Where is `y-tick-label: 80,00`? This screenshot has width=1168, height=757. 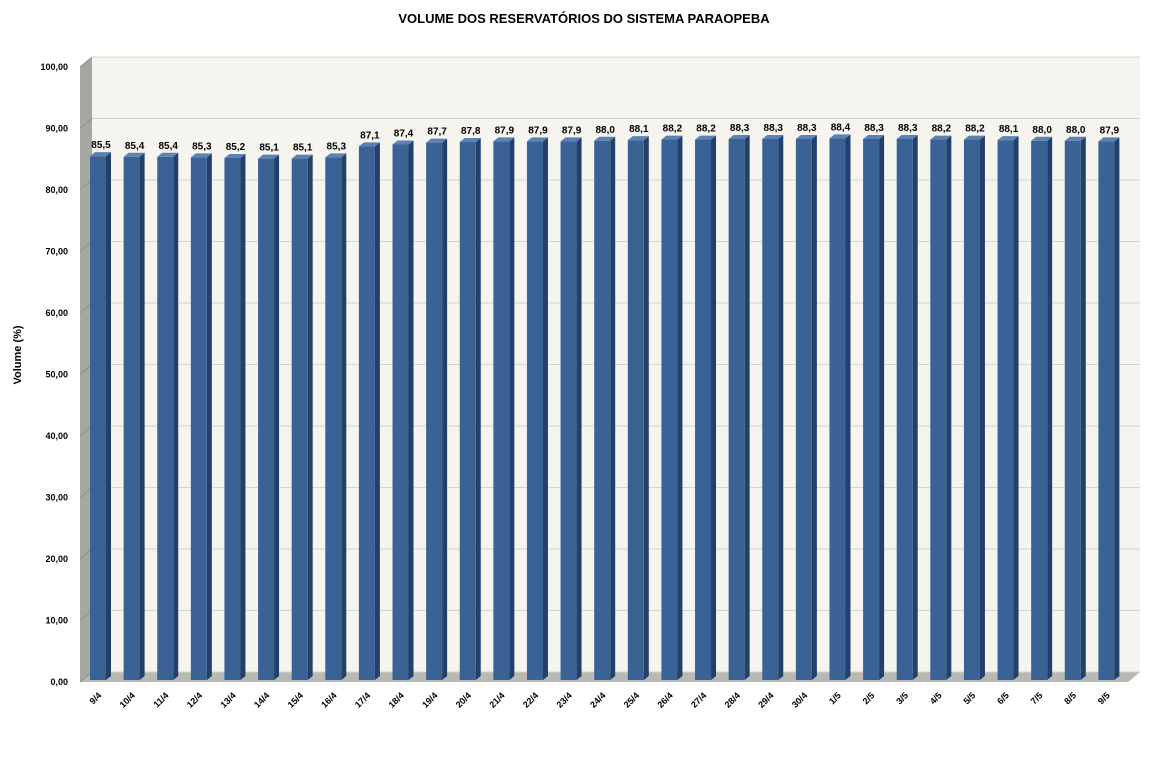 y-tick-label: 80,00 is located at coordinates (56, 190).